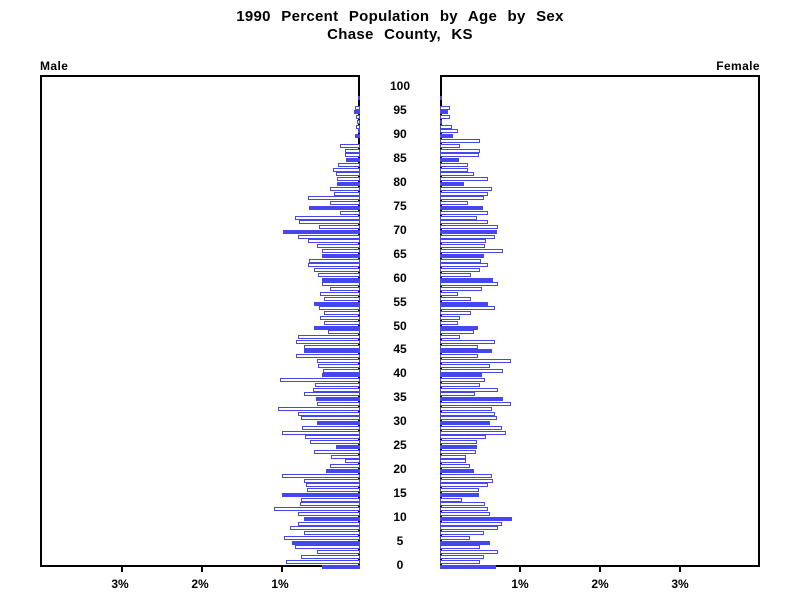 The width and height of the screenshot is (800, 600). What do you see at coordinates (54, 66) in the screenshot?
I see `male-panel-label: Male` at bounding box center [54, 66].